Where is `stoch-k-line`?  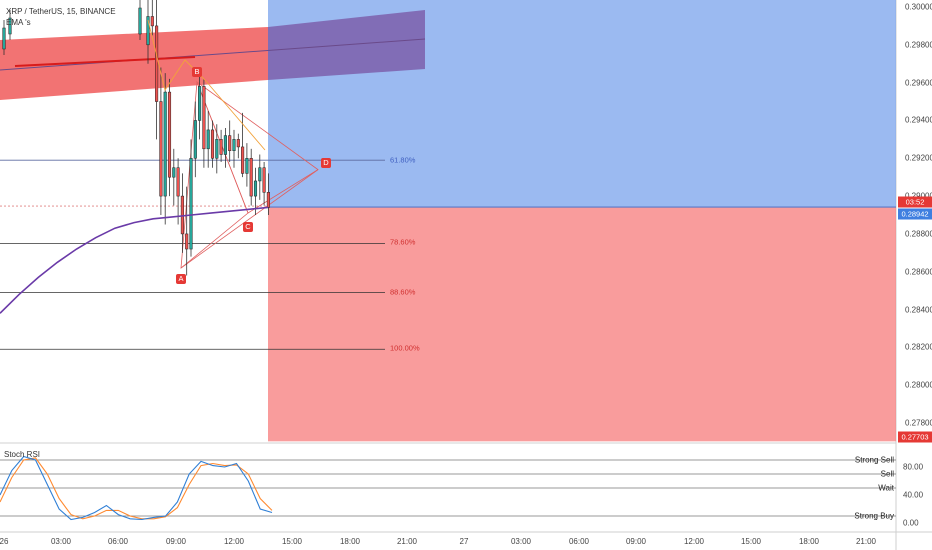 stoch-k-line is located at coordinates (136, 488).